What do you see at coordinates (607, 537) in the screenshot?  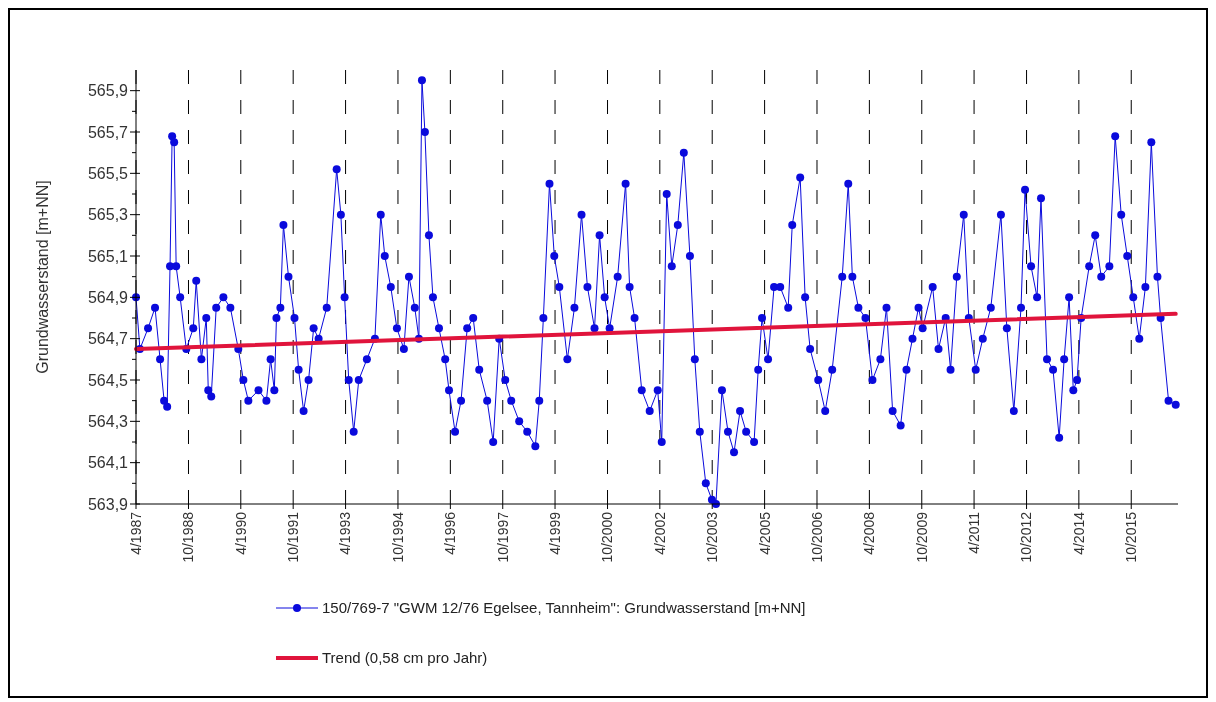 I see `x-tick-label: 10/2000` at bounding box center [607, 537].